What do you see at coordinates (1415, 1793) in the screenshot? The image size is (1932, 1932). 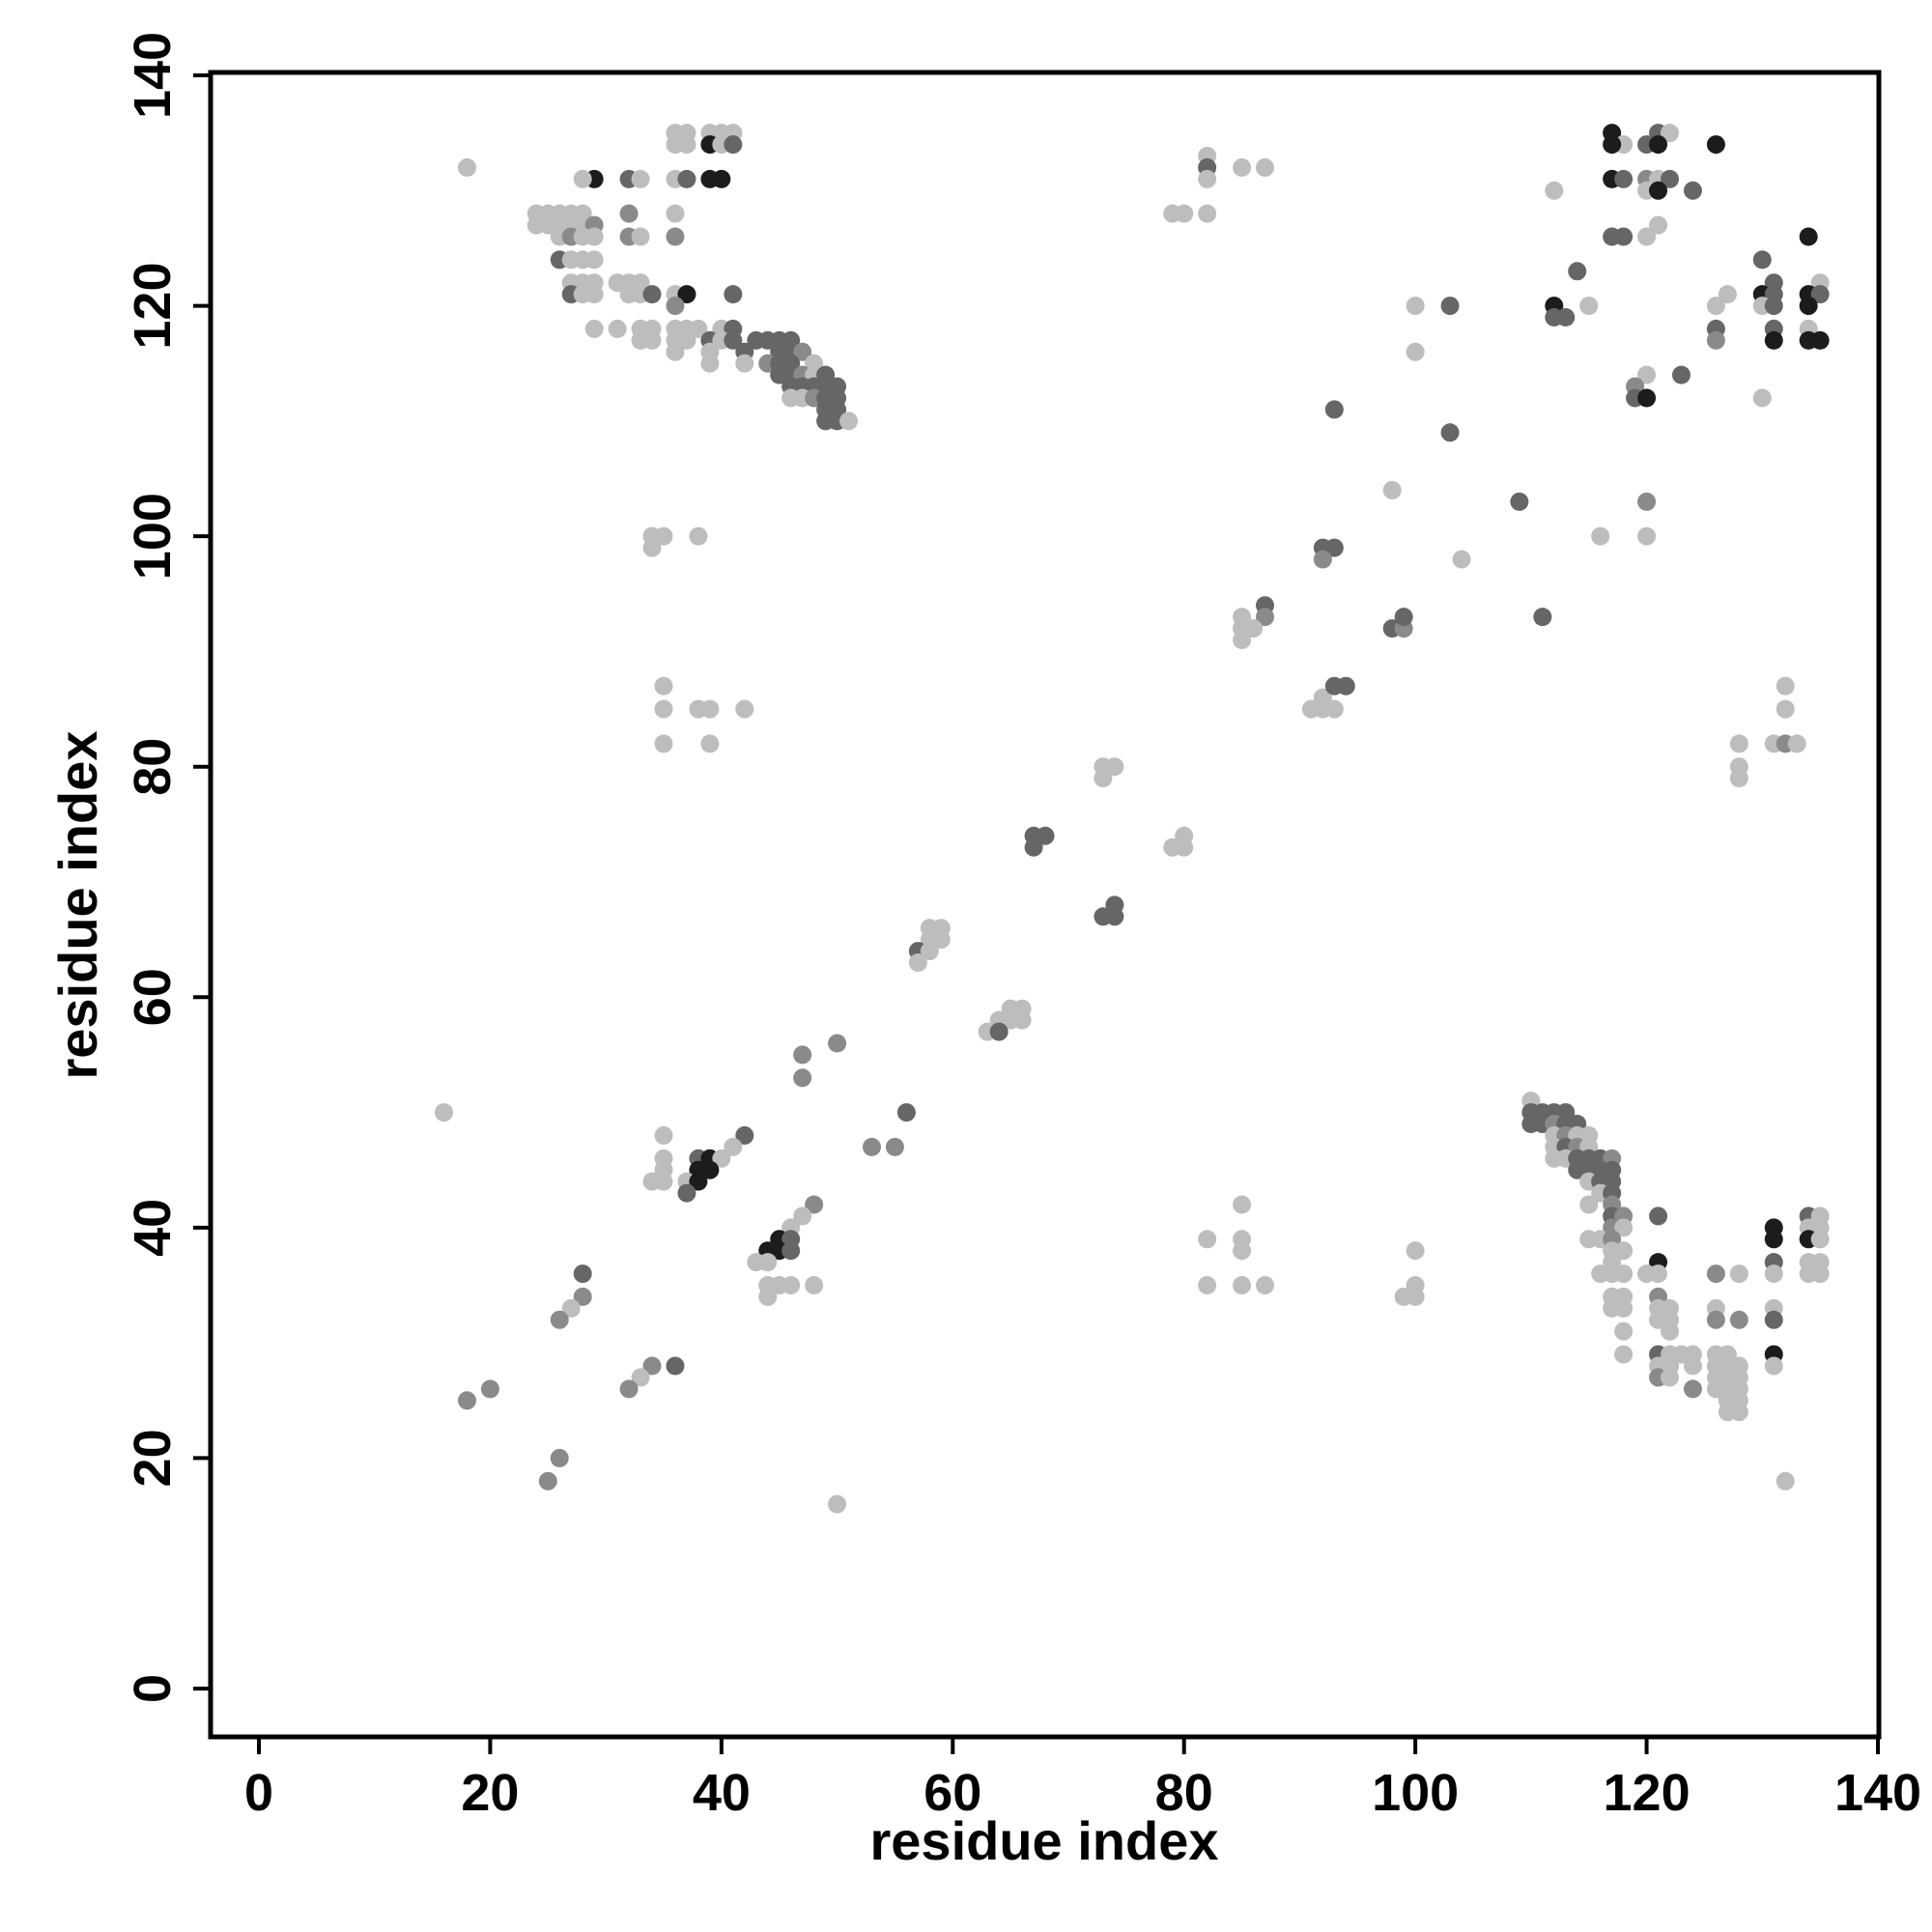 I see `x-tick-label: 100` at bounding box center [1415, 1793].